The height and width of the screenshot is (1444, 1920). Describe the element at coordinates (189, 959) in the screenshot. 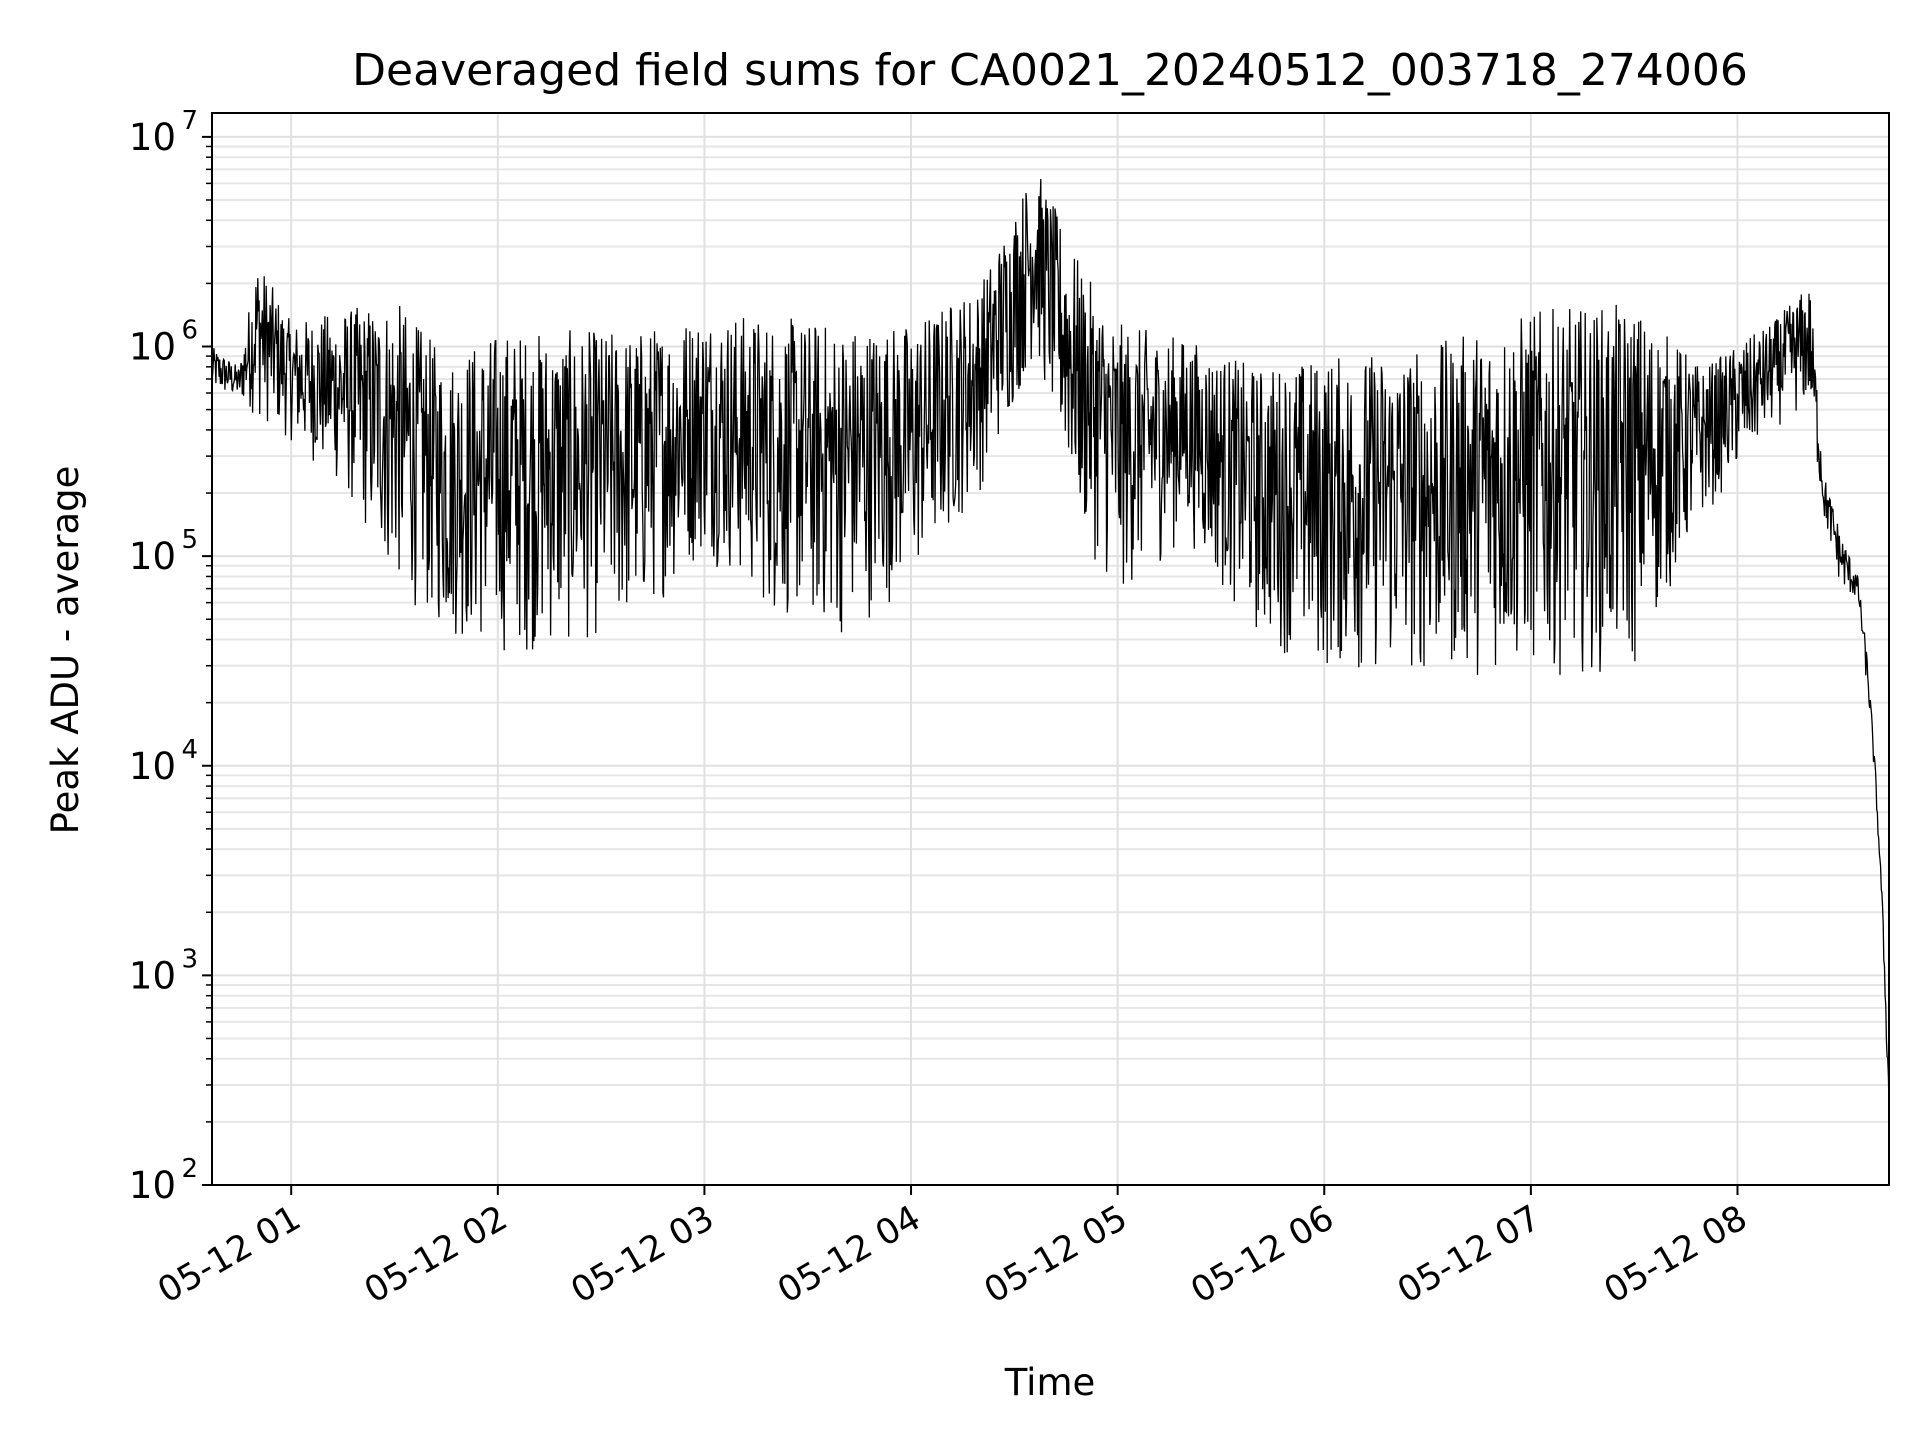

I see `y-tick-exponent: 3` at that location.